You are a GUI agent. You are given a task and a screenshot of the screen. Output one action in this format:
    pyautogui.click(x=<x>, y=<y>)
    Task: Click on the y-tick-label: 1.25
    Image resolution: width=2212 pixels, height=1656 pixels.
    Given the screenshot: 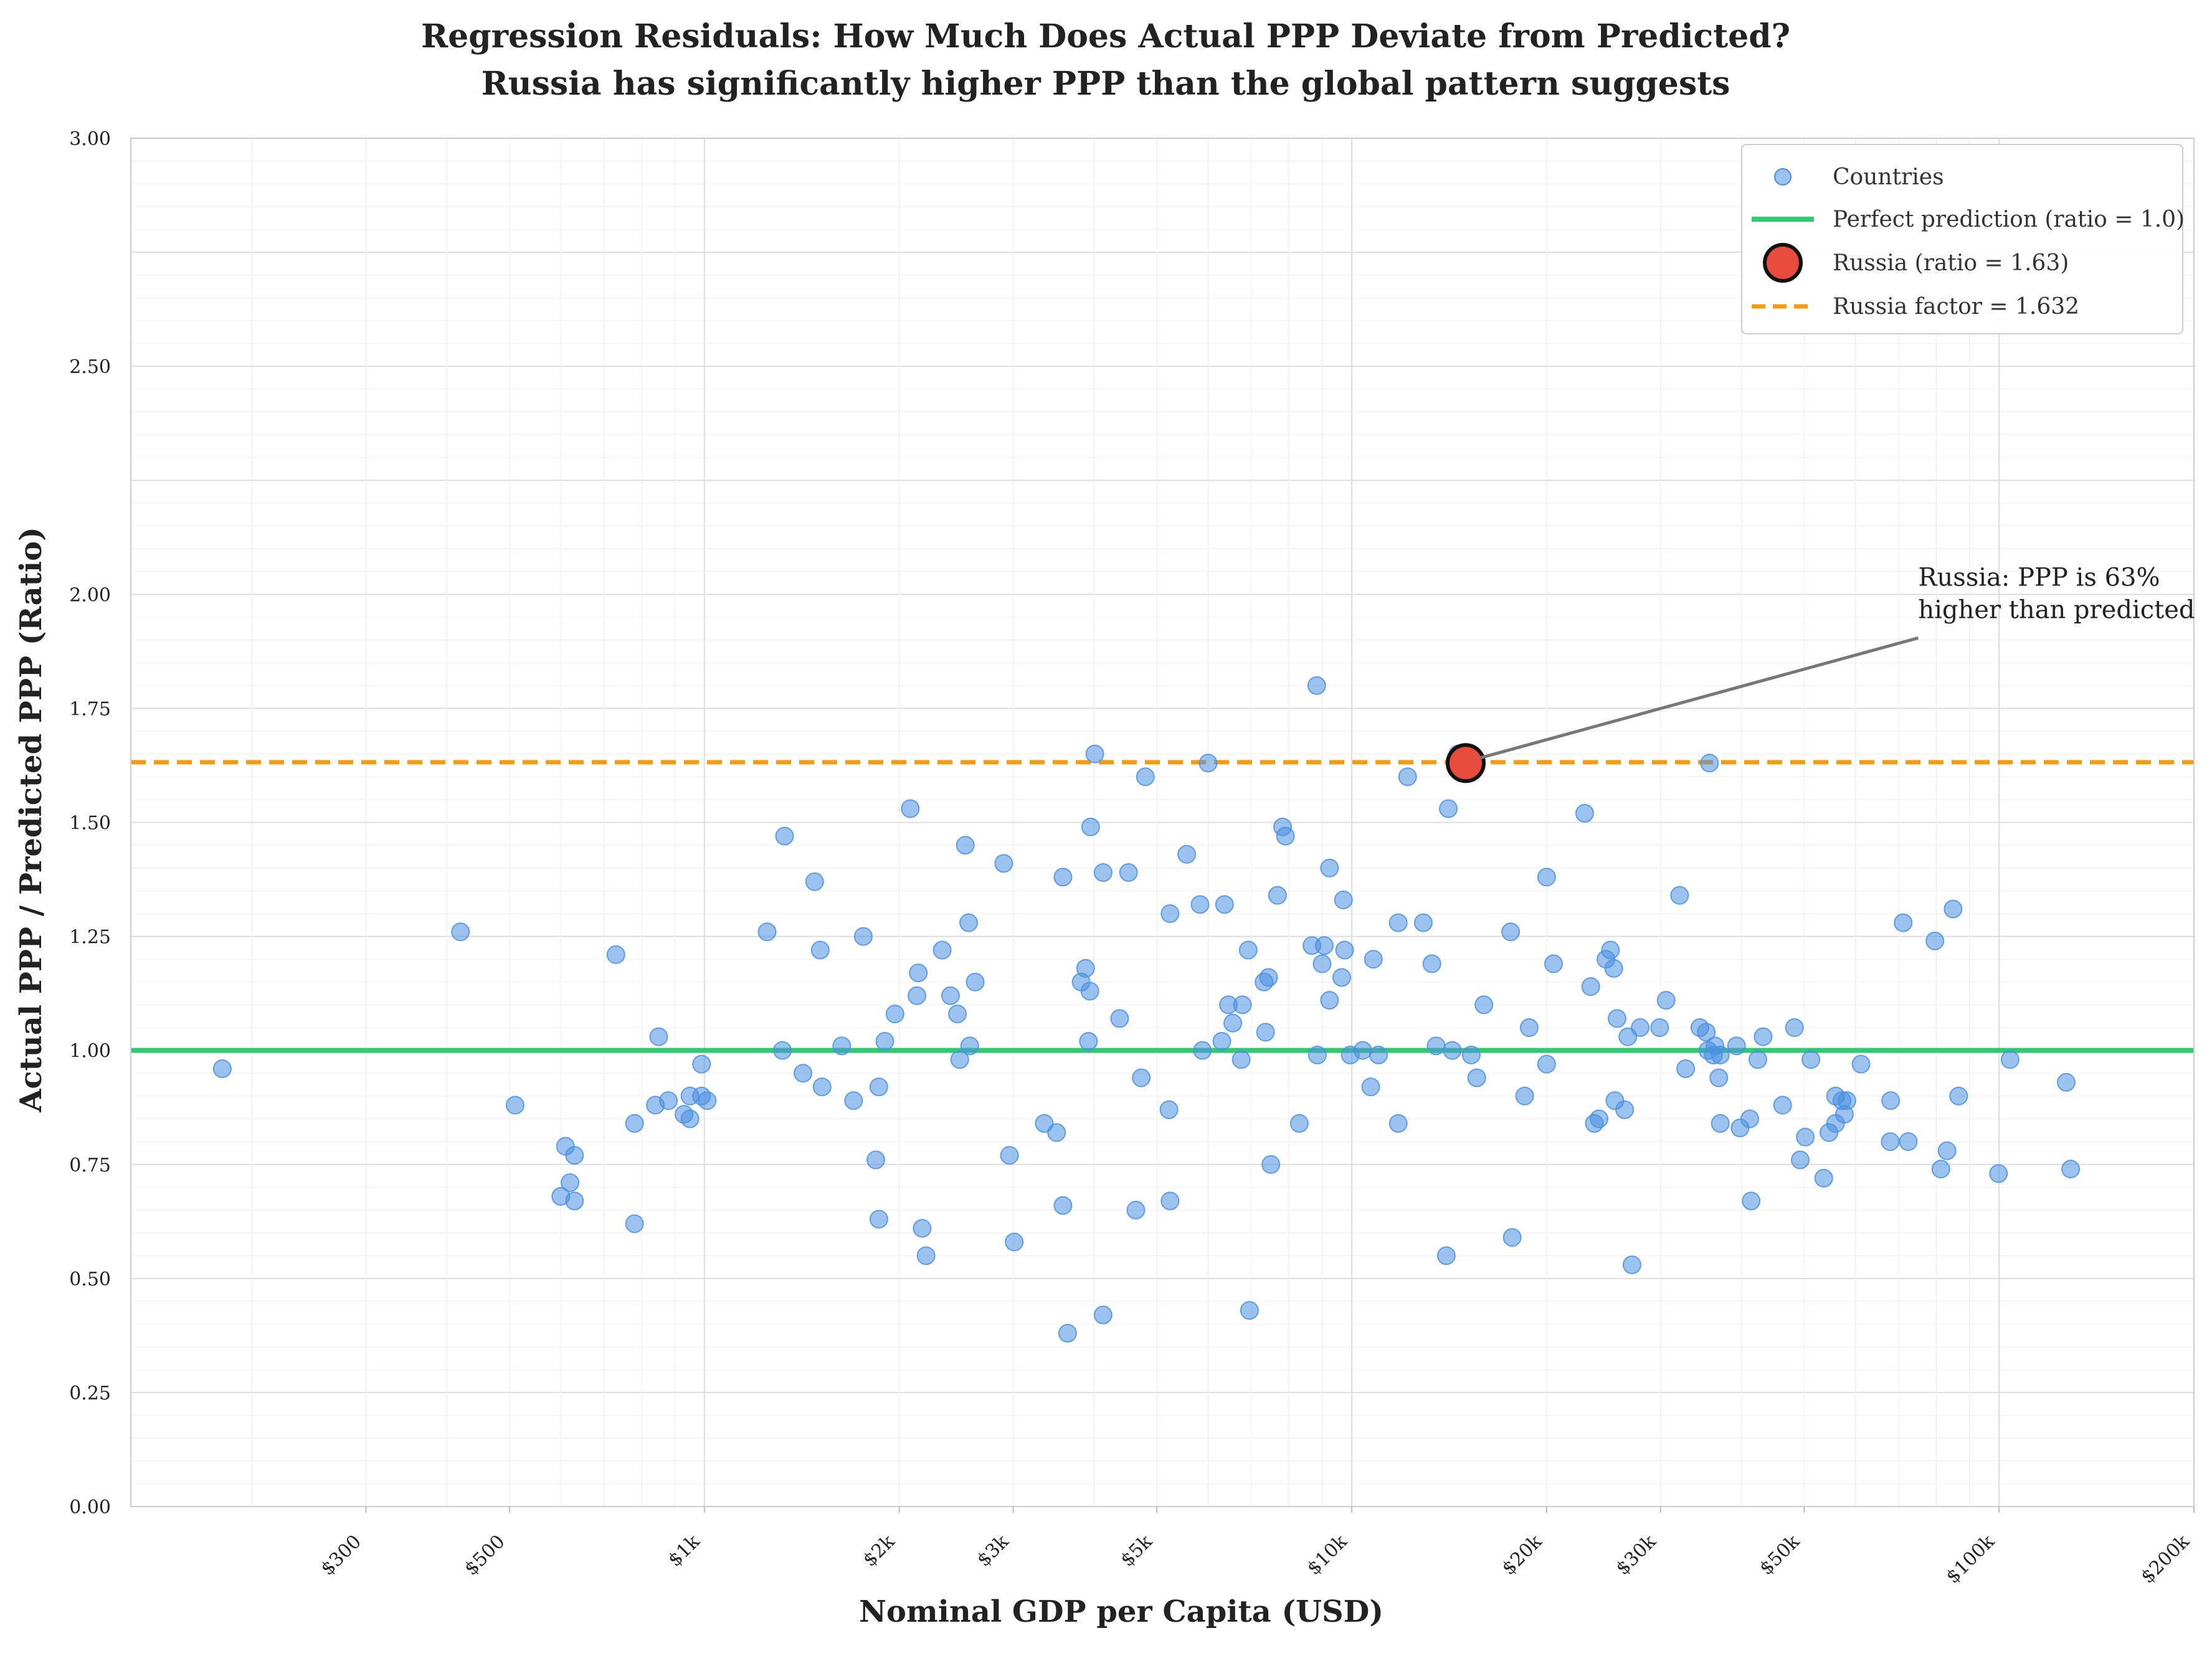 What is the action you would take?
    pyautogui.click(x=90, y=938)
    